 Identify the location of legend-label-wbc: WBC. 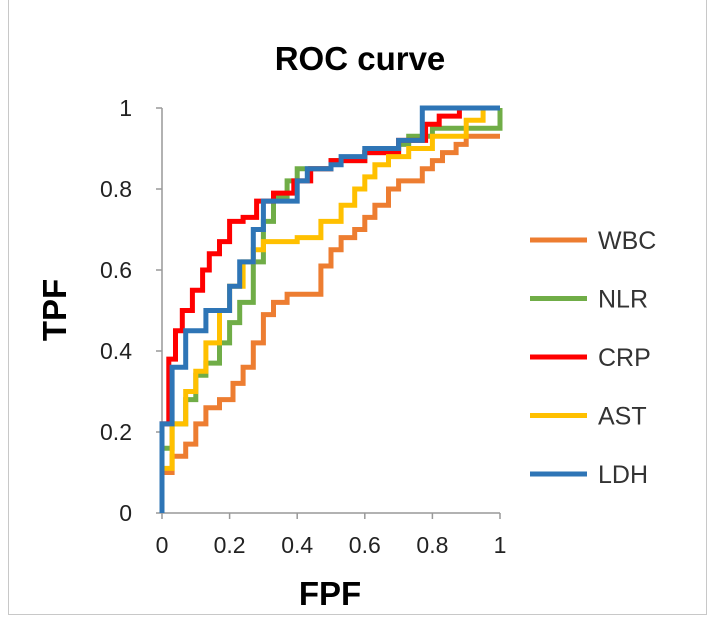
(627, 241).